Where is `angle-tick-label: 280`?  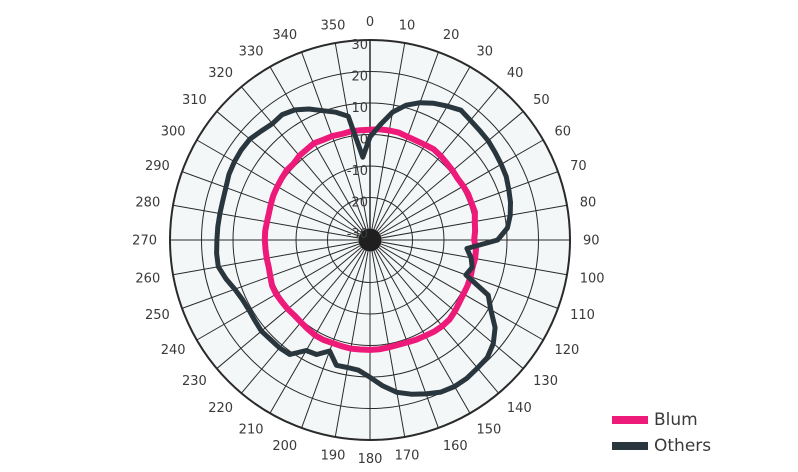 angle-tick-label: 280 is located at coordinates (147, 203).